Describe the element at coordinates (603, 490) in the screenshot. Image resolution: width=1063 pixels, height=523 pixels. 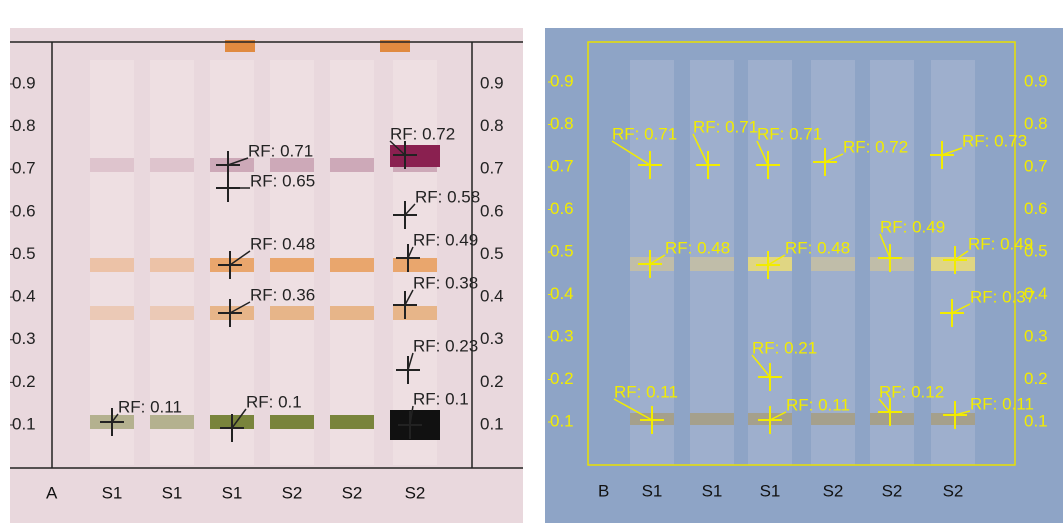
I see `panel-label: B` at that location.